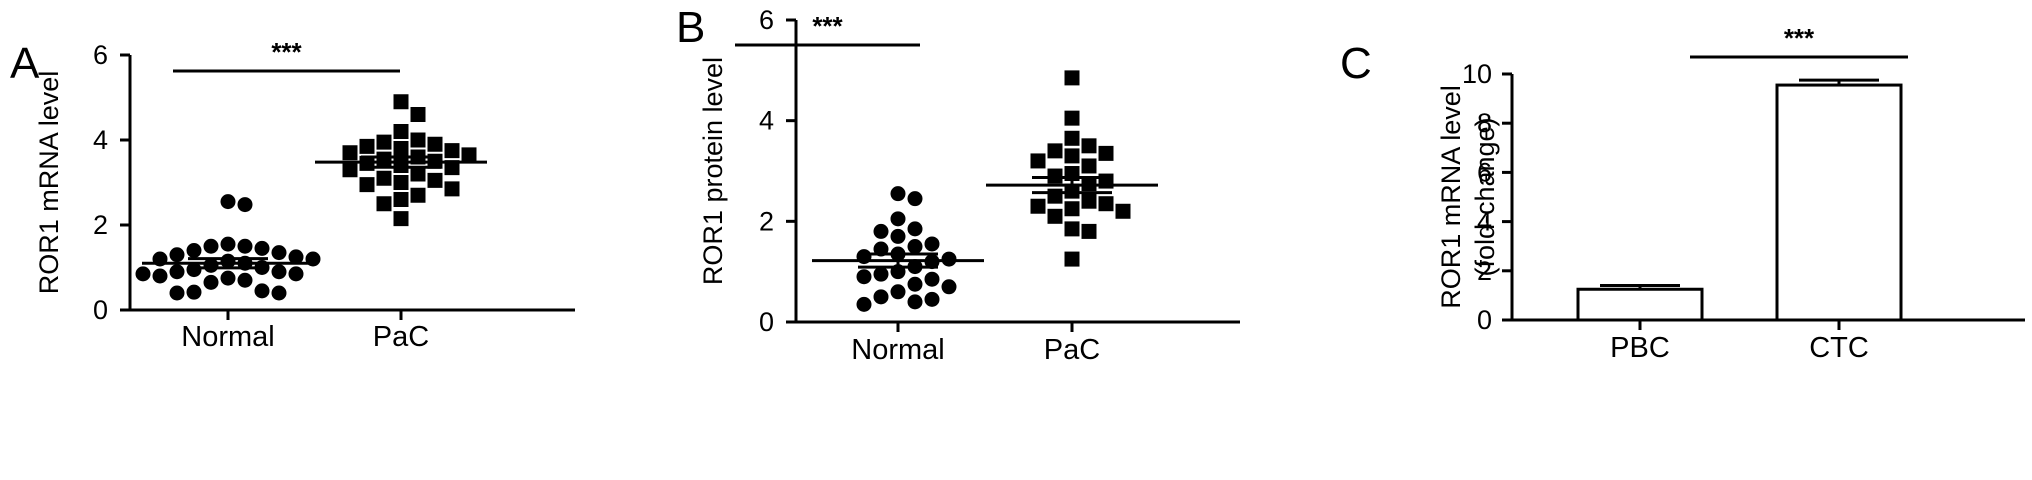 The height and width of the screenshot is (480, 2032). Describe the element at coordinates (690, 27) in the screenshot. I see `panel-letter: B` at that location.